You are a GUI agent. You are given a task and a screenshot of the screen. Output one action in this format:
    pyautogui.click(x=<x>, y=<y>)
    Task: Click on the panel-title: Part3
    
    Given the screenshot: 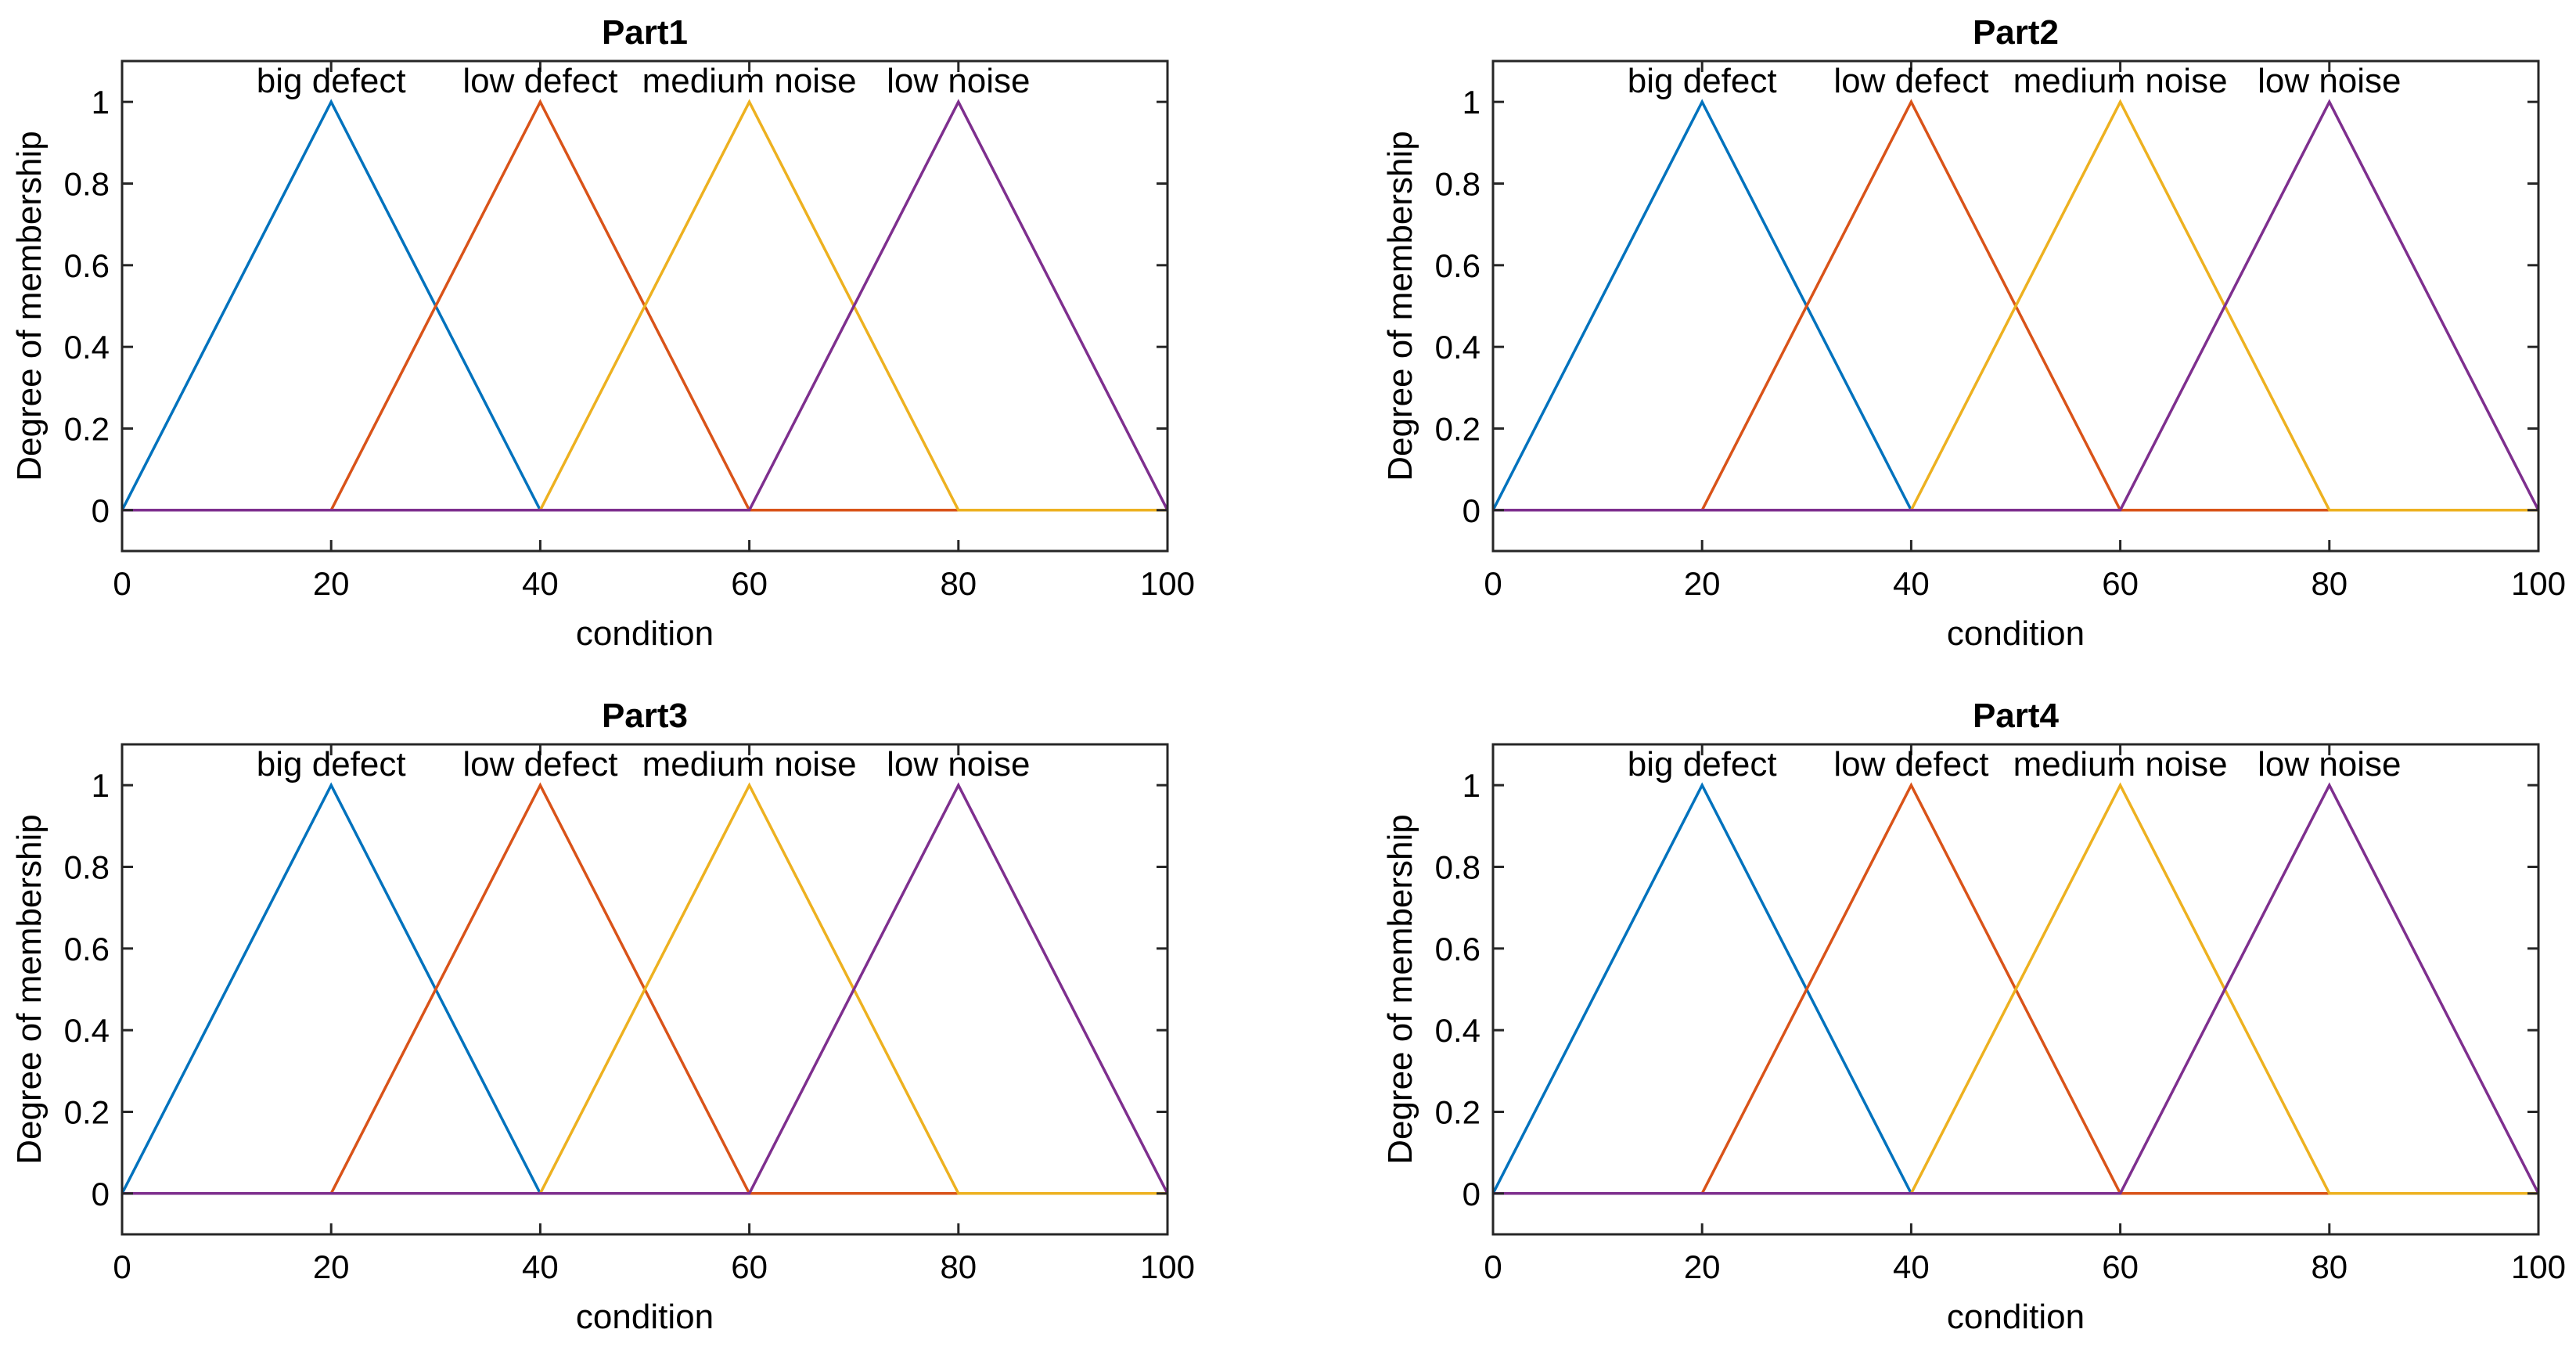 What is the action you would take?
    pyautogui.click(x=645, y=716)
    